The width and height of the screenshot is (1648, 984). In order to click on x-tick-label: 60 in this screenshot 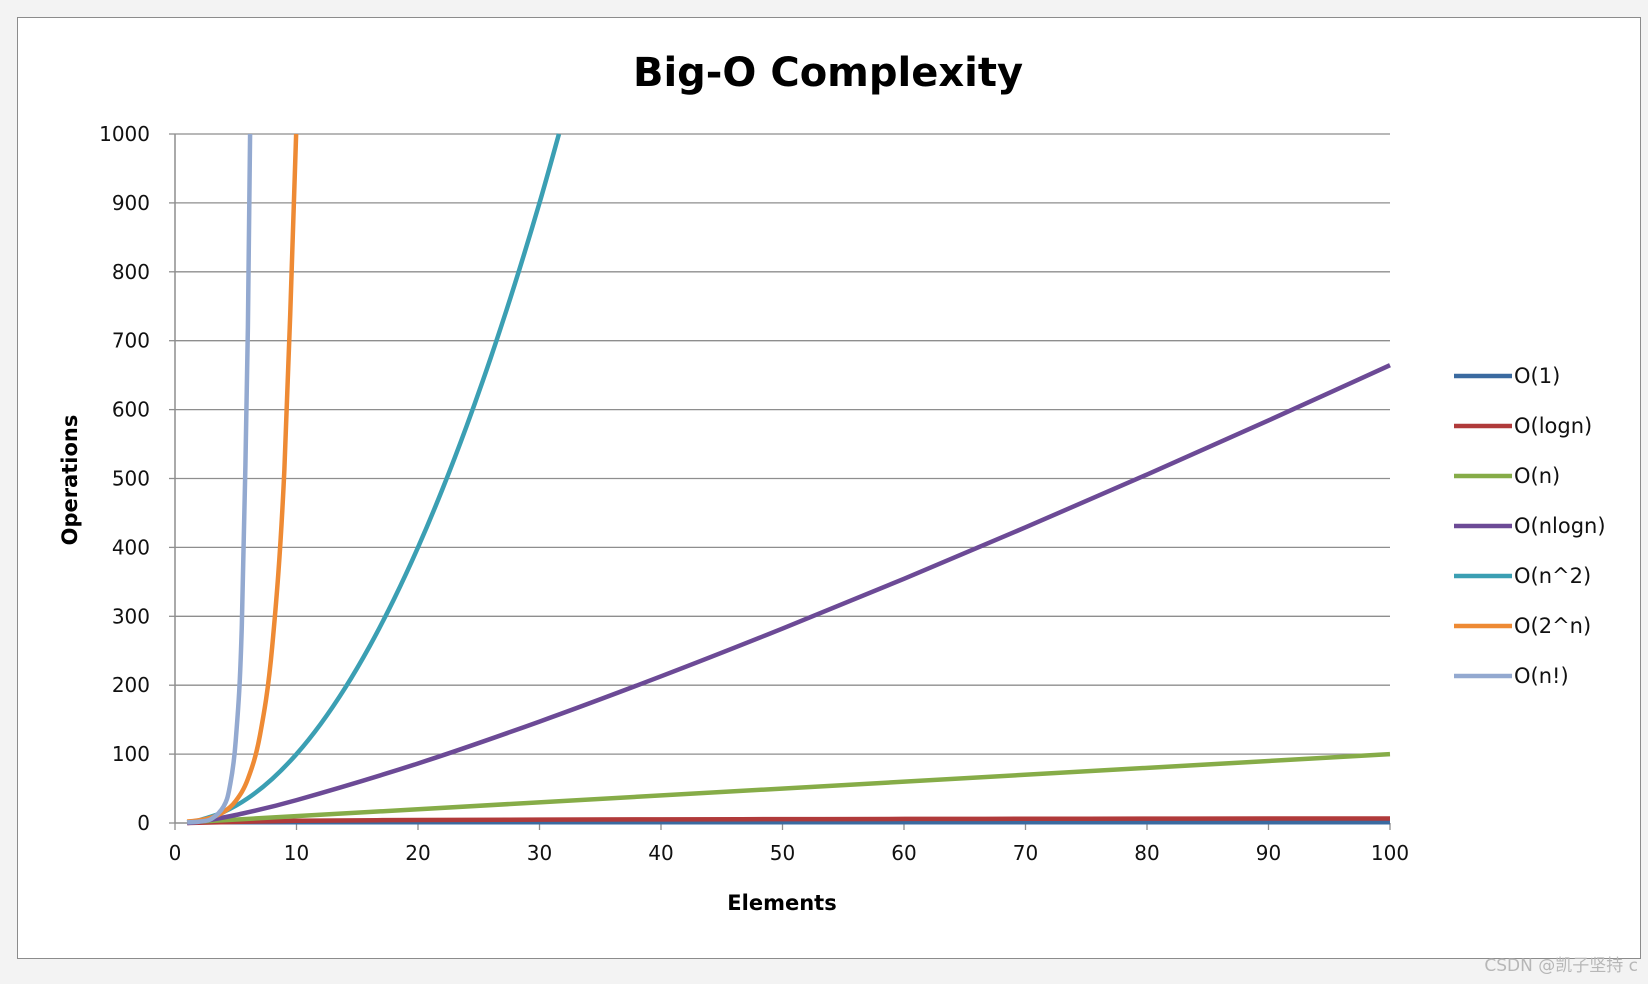, I will do `click(903, 853)`.